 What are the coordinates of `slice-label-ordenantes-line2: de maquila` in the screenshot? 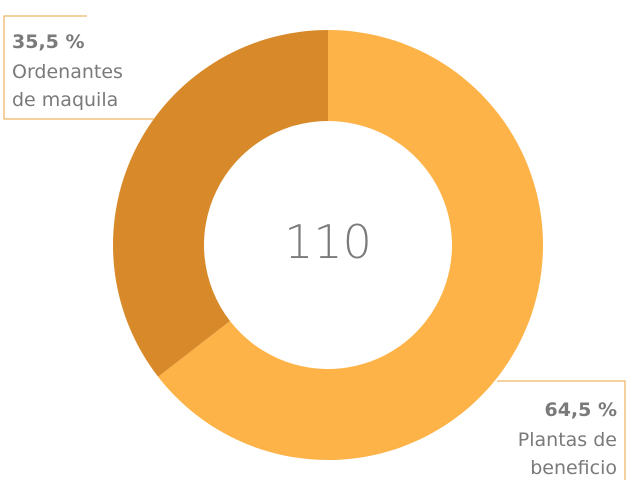 It's located at (65, 100).